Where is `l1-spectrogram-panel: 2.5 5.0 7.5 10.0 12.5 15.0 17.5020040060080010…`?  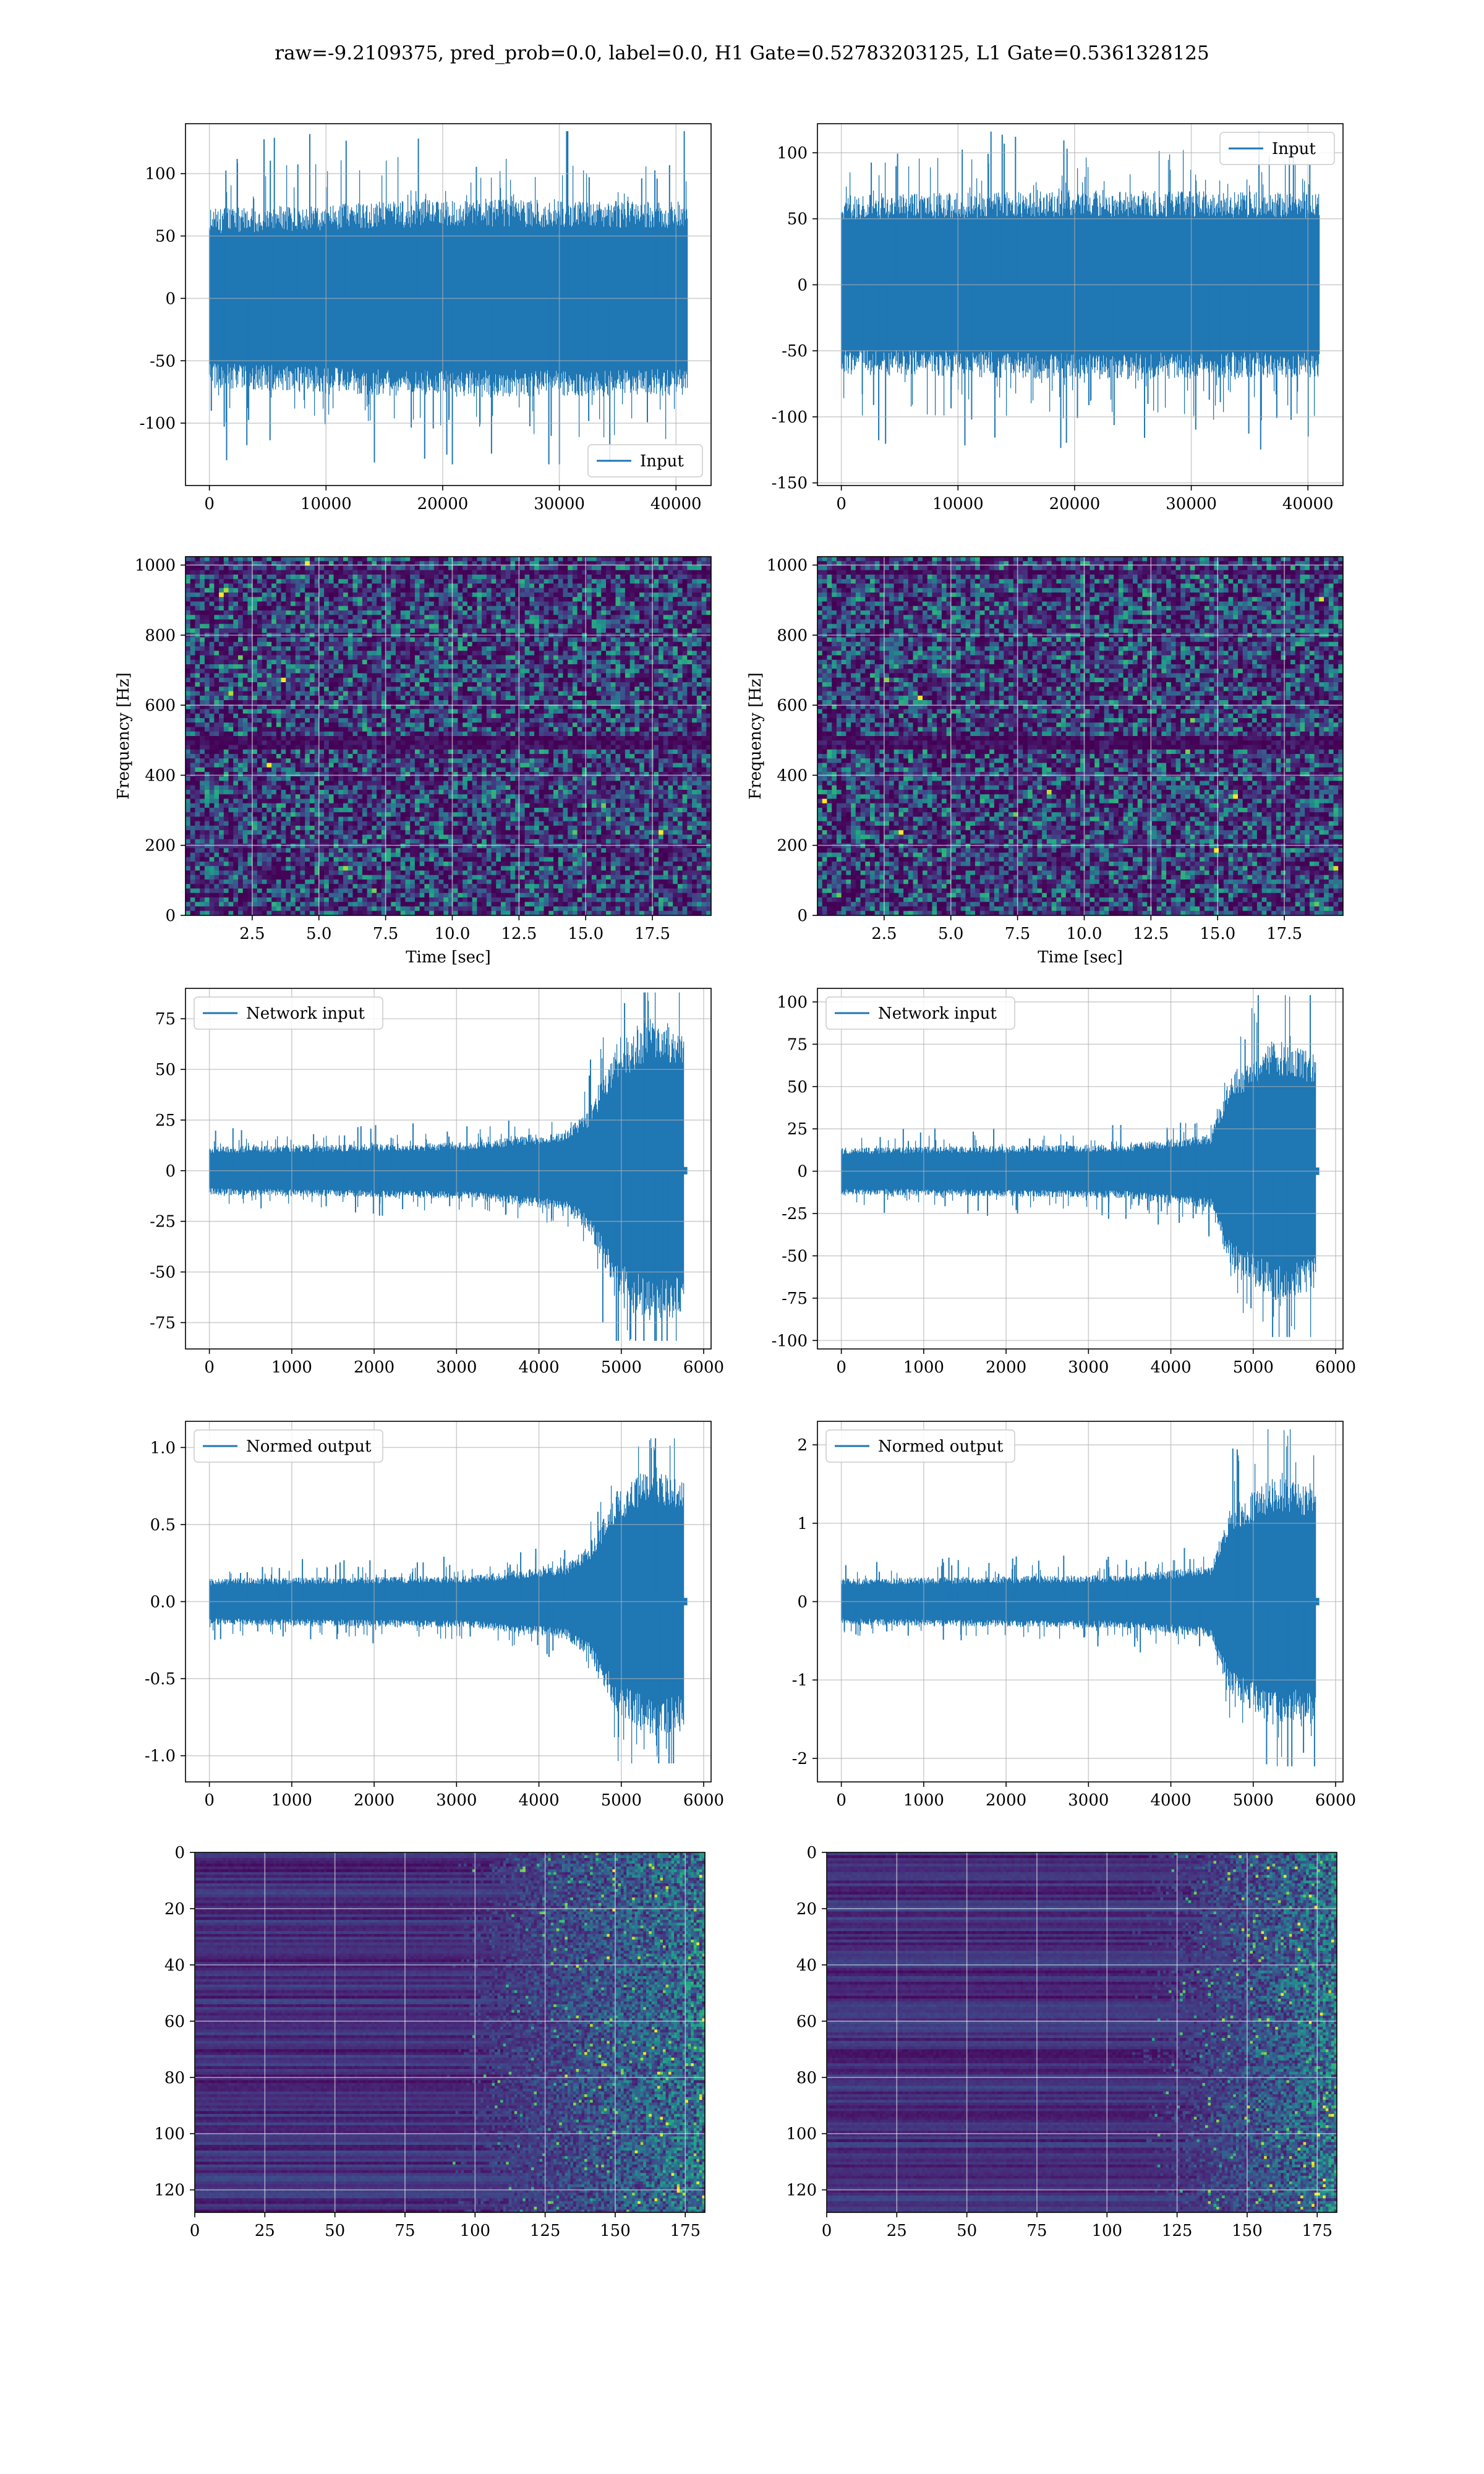 l1-spectrogram-panel: 2.5 5.0 7.5 10.0 12.5 15.0 17.5020040060080010… is located at coordinates (1045, 762).